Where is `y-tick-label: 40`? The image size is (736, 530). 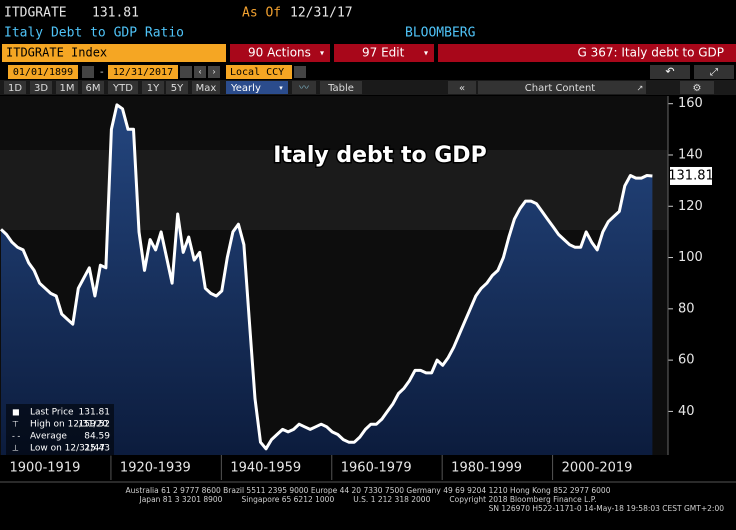
y-tick-label: 40 is located at coordinates (686, 411).